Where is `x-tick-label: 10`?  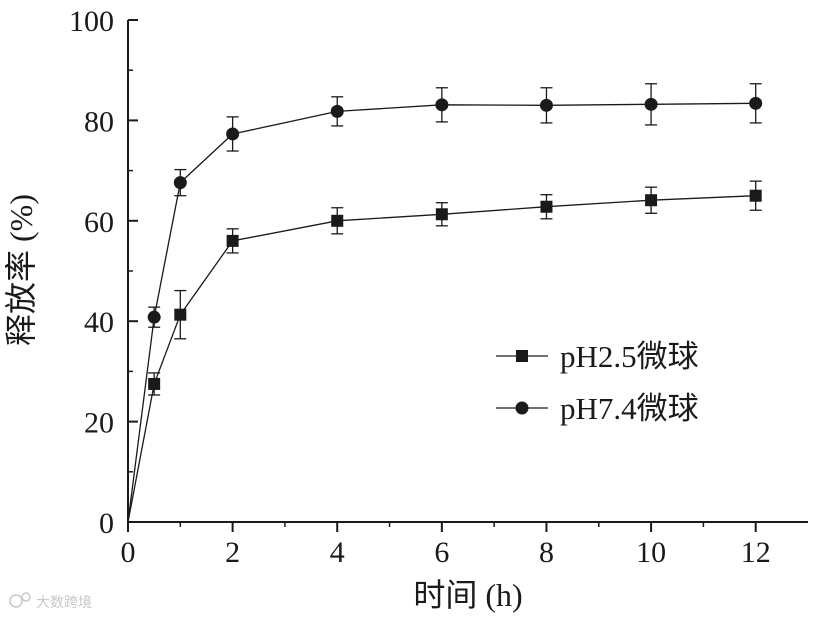 x-tick-label: 10 is located at coordinates (651, 552).